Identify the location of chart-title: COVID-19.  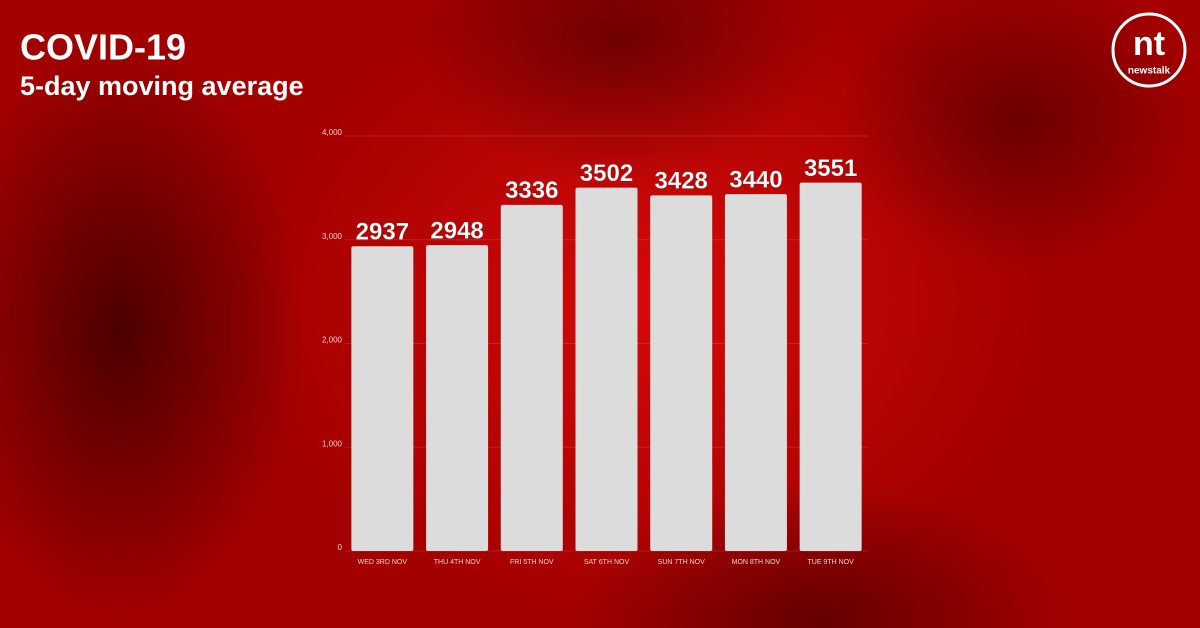
(103, 47).